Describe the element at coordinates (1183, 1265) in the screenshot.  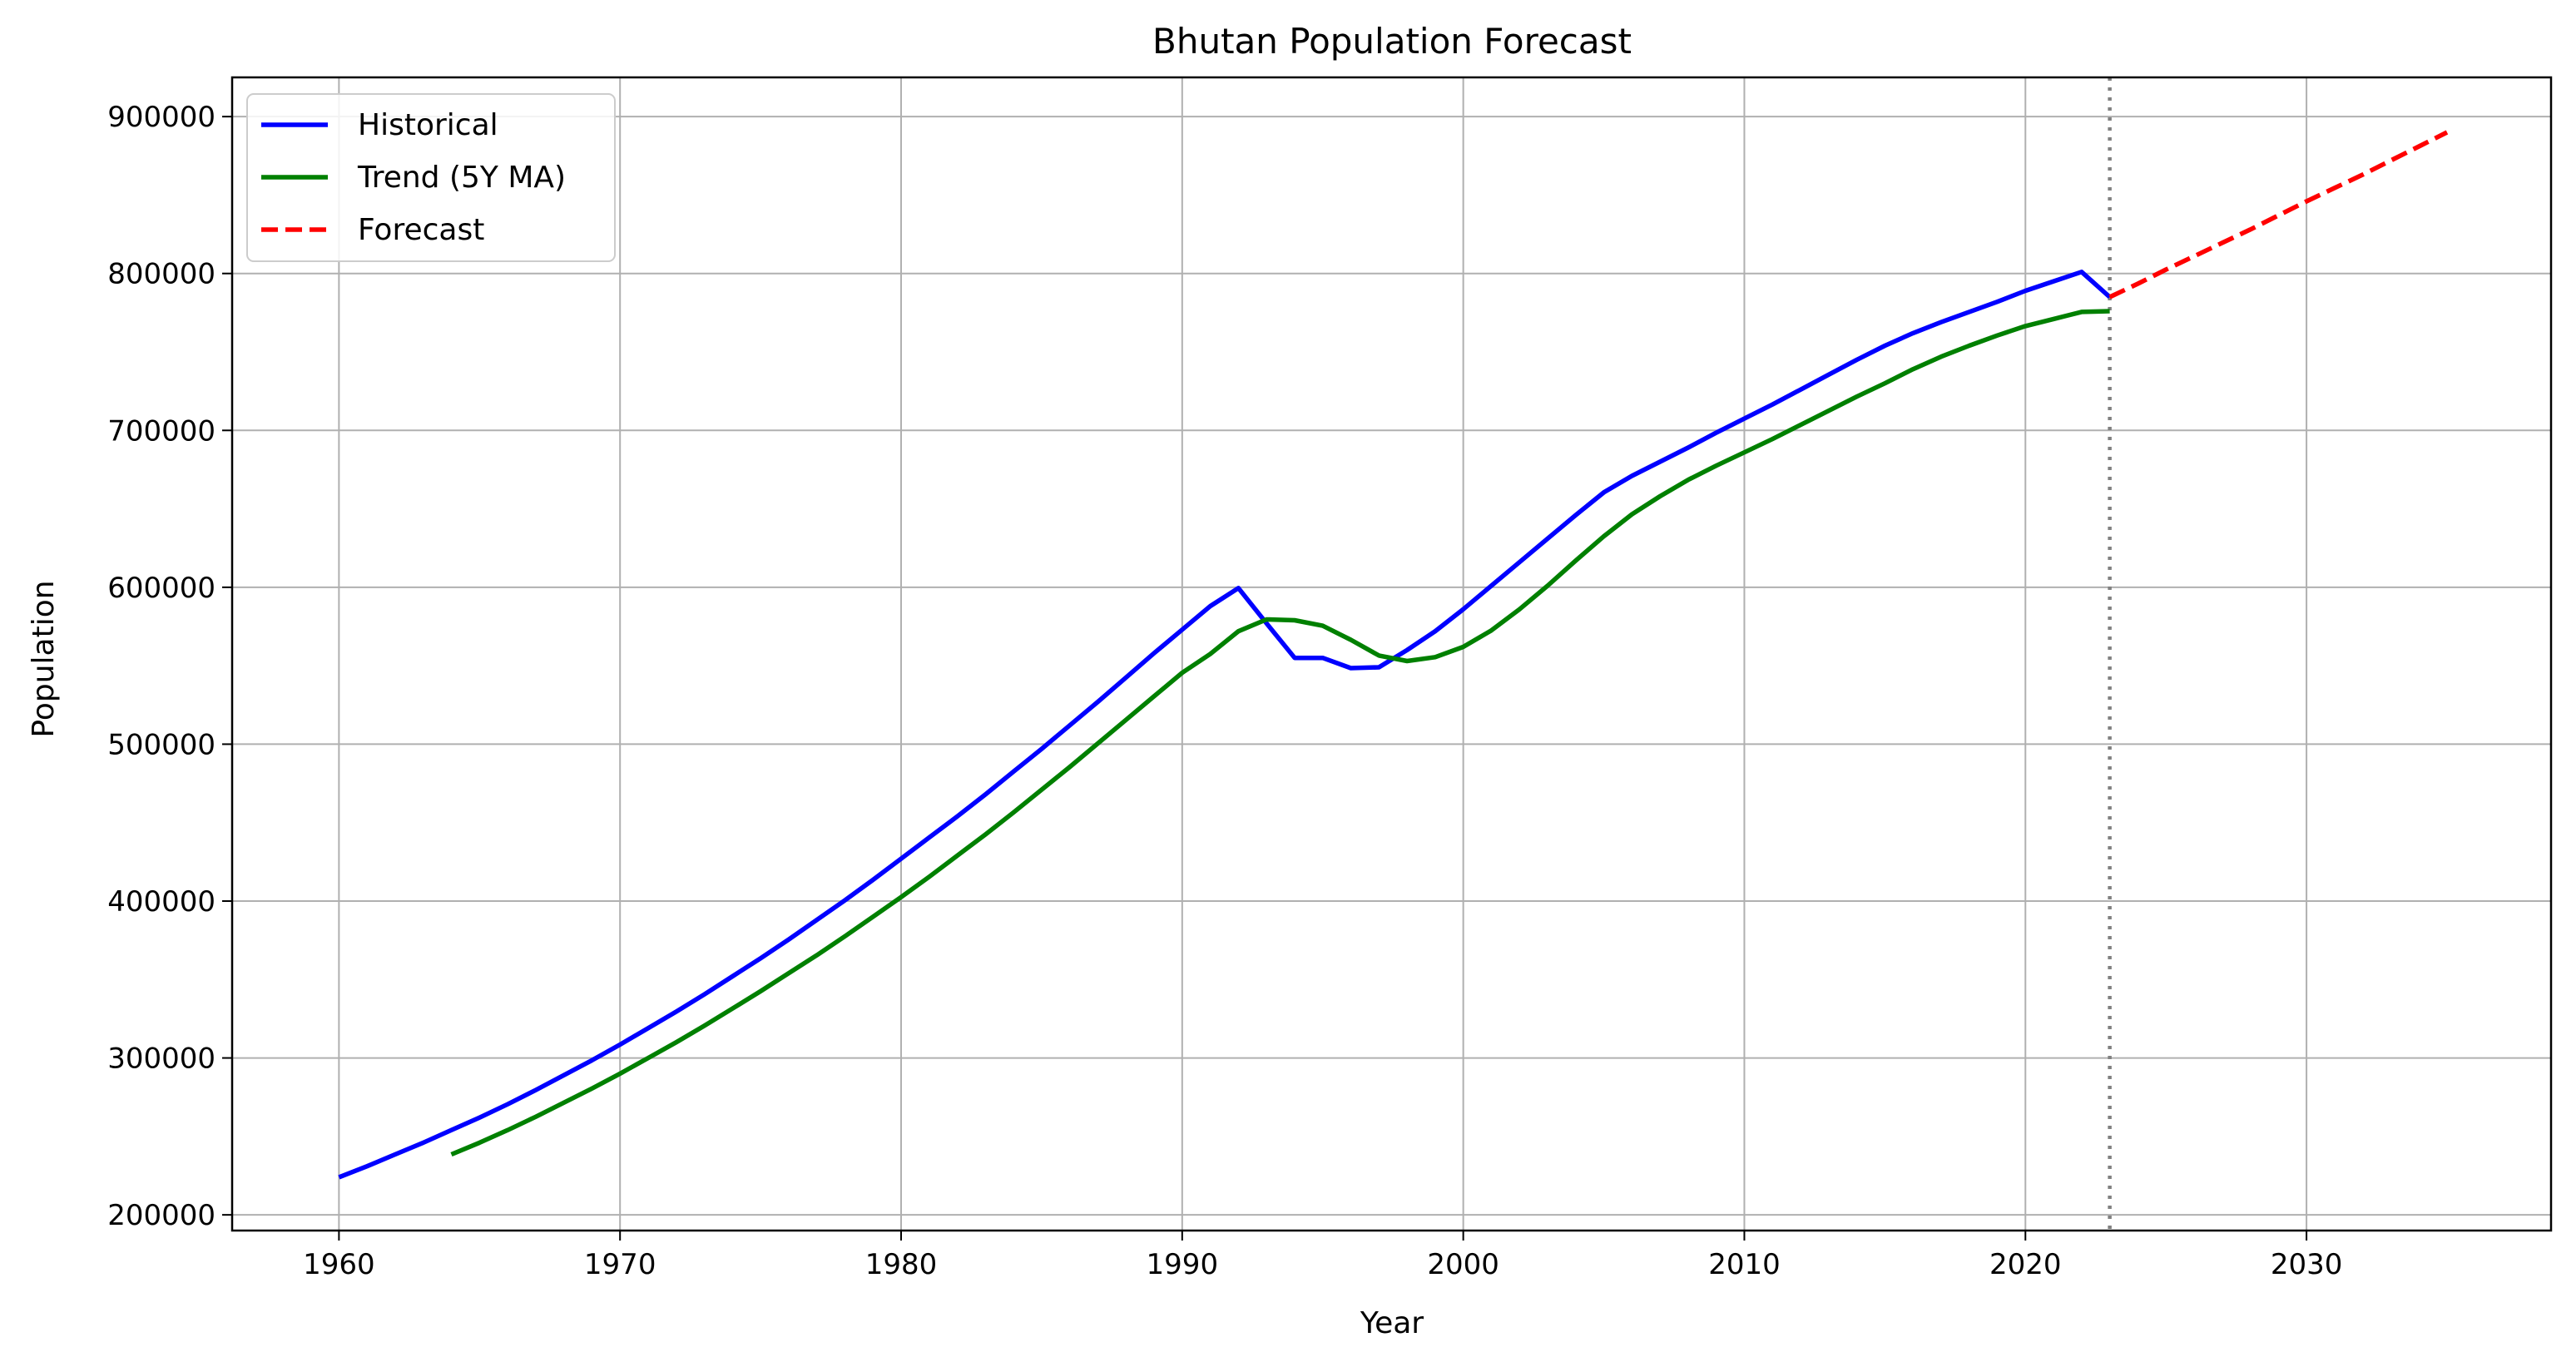
I see `x-tick-label: 1990` at that location.